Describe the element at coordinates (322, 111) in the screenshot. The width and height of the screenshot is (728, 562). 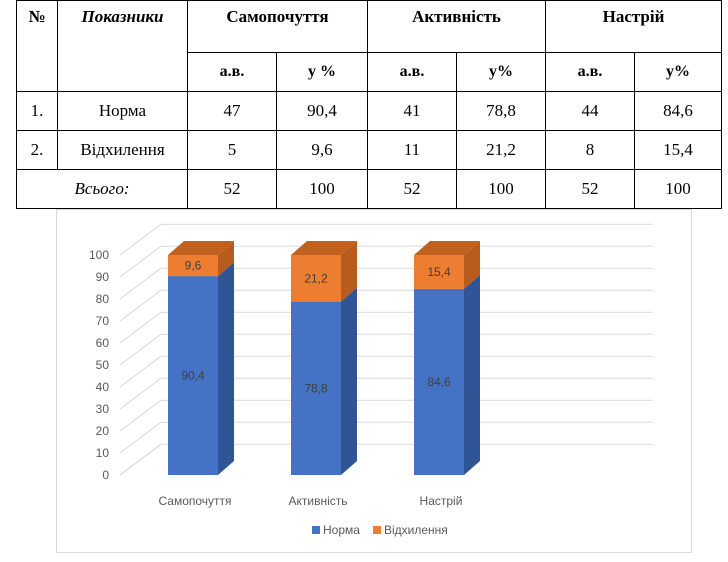
I see `table-cell: 90,4` at that location.